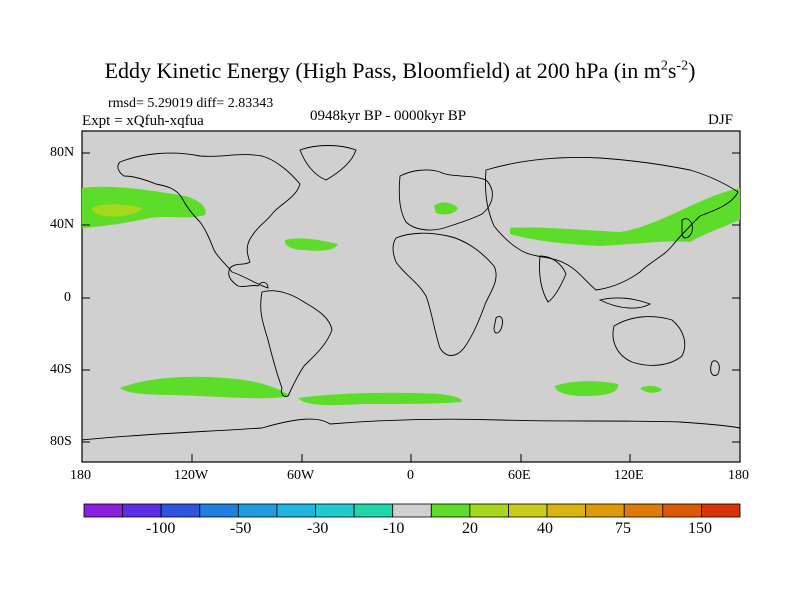  Describe the element at coordinates (61, 441) in the screenshot. I see `lat-label-80s: 80S` at that location.